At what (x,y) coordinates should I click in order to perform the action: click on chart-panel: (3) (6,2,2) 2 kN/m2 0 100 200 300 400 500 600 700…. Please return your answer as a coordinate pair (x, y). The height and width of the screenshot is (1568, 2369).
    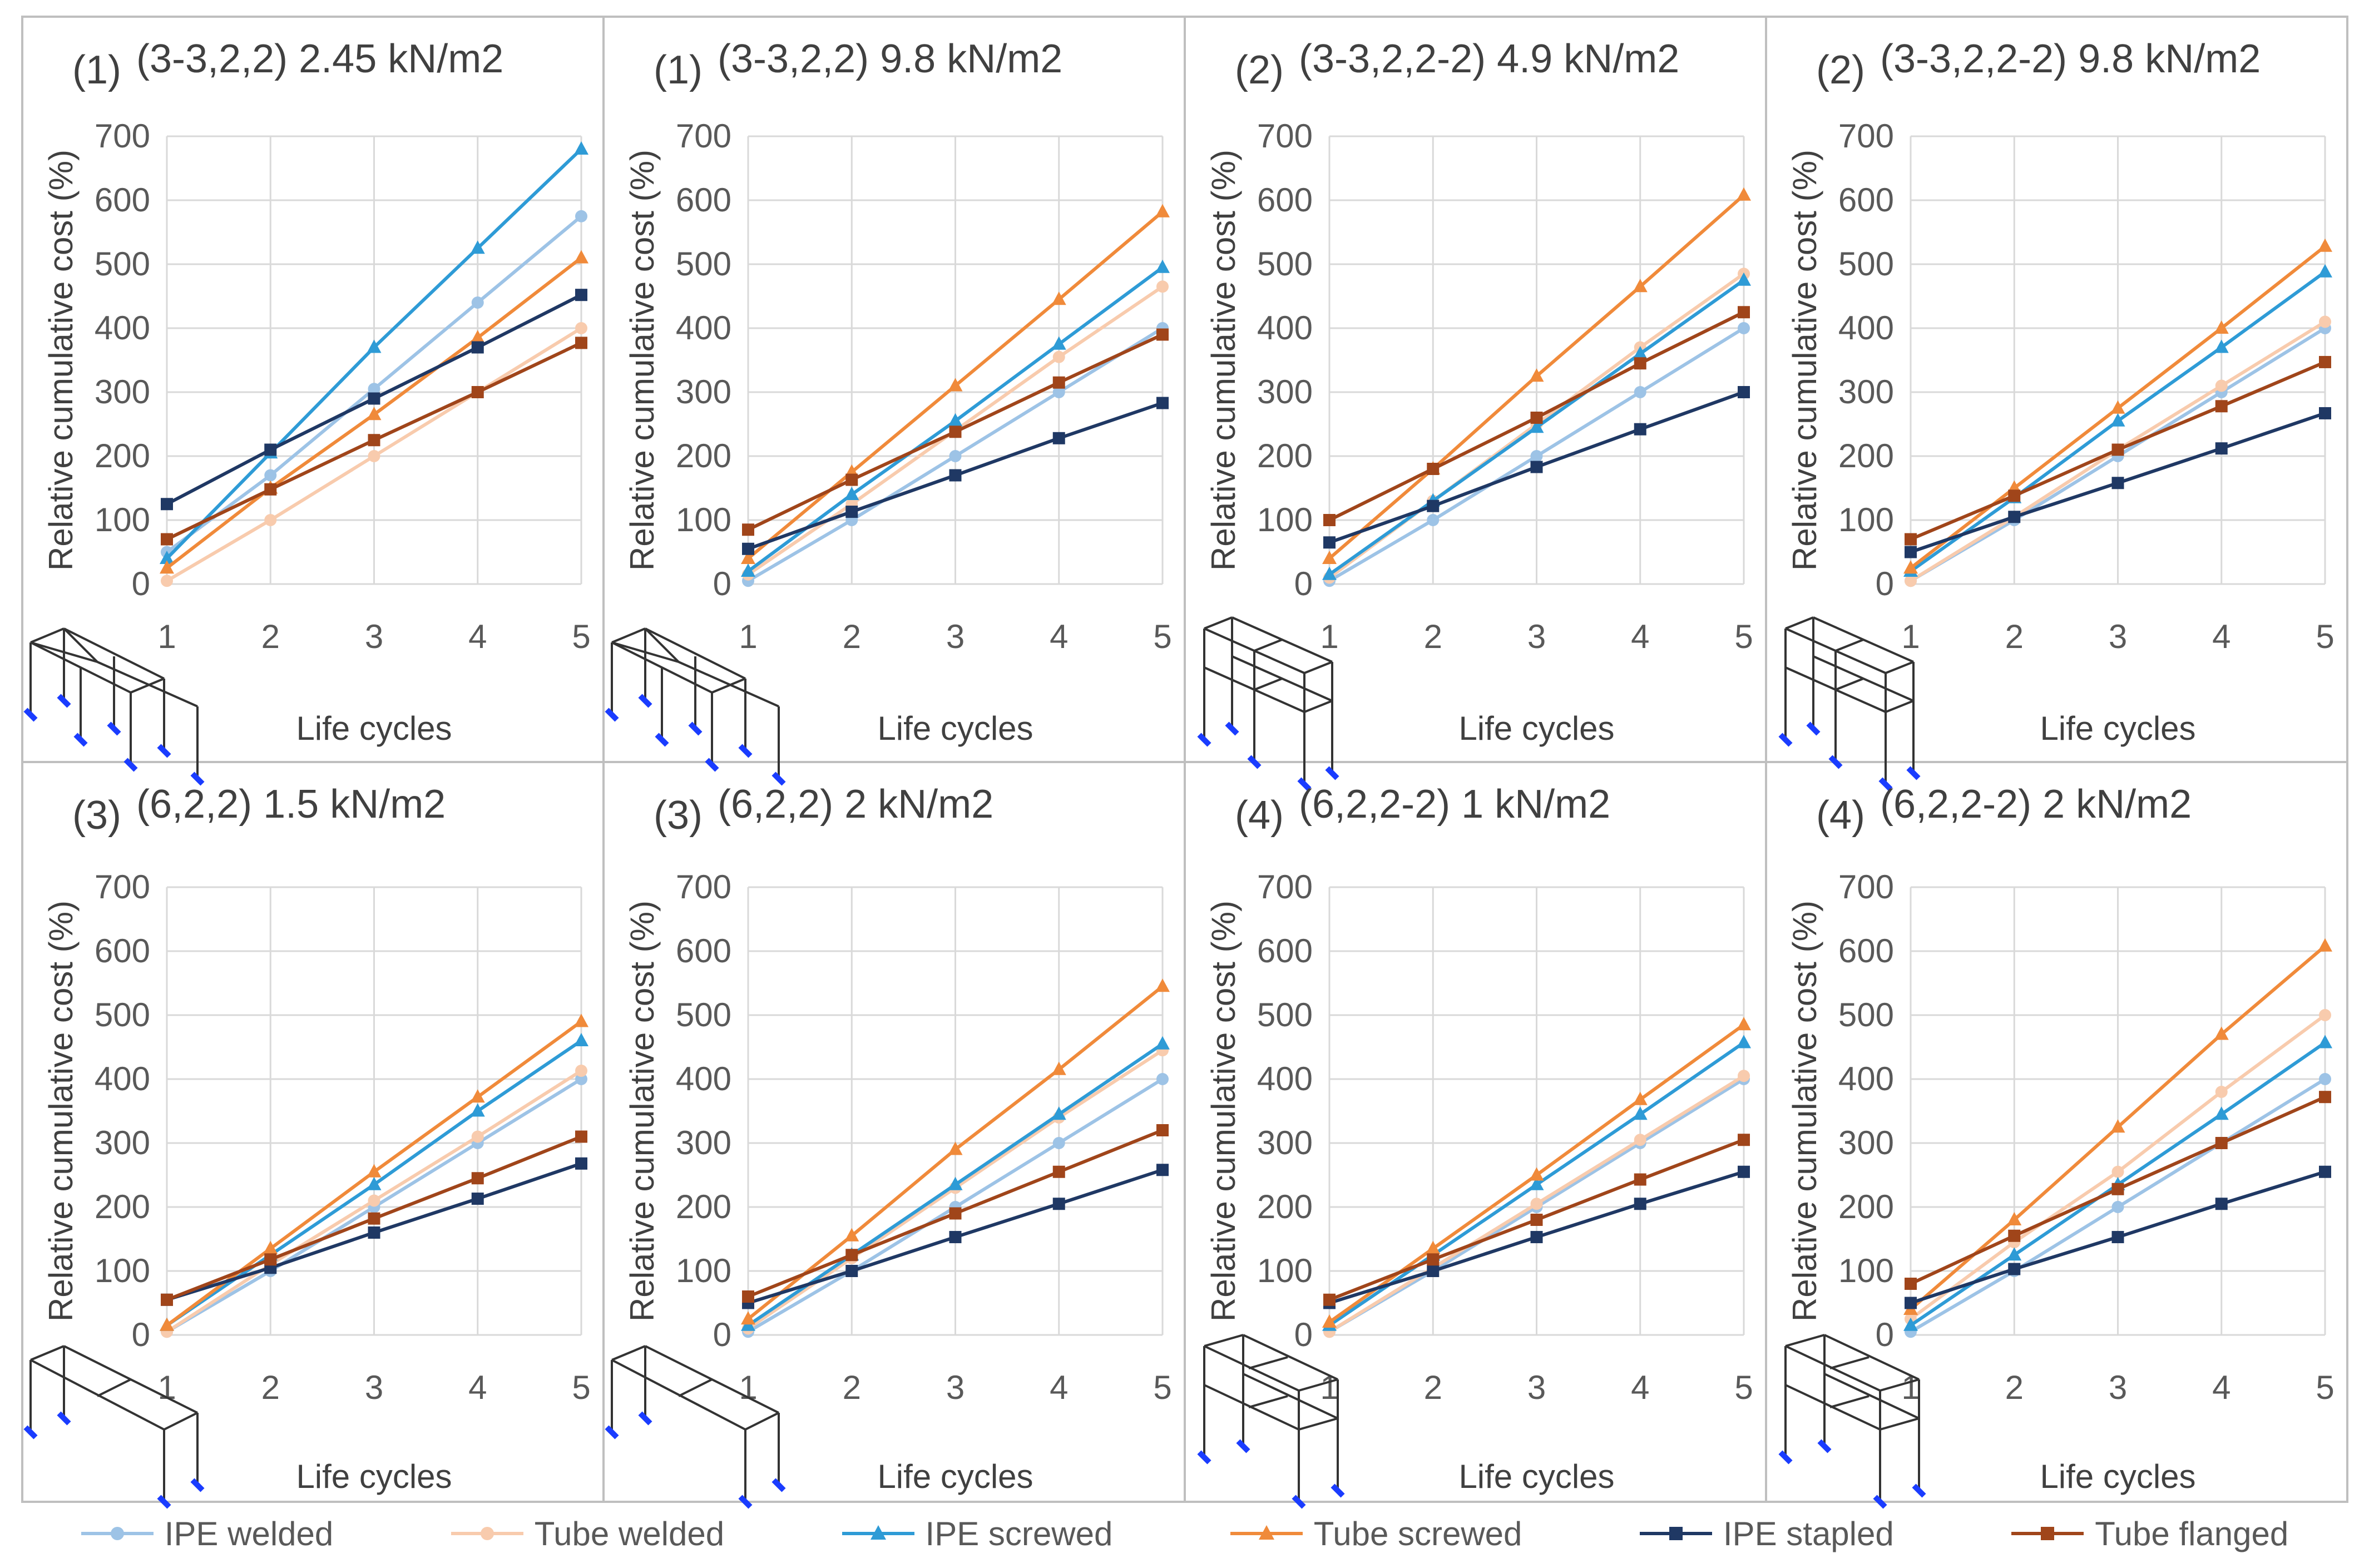
    Looking at the image, I should click on (888, 1145).